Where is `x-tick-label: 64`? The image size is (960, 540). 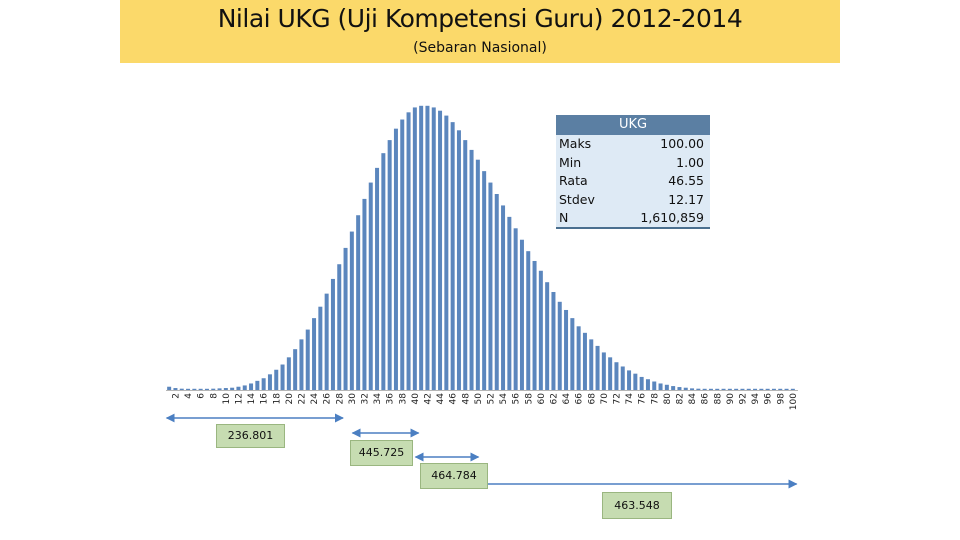 x-tick-label: 64 is located at coordinates (567, 399).